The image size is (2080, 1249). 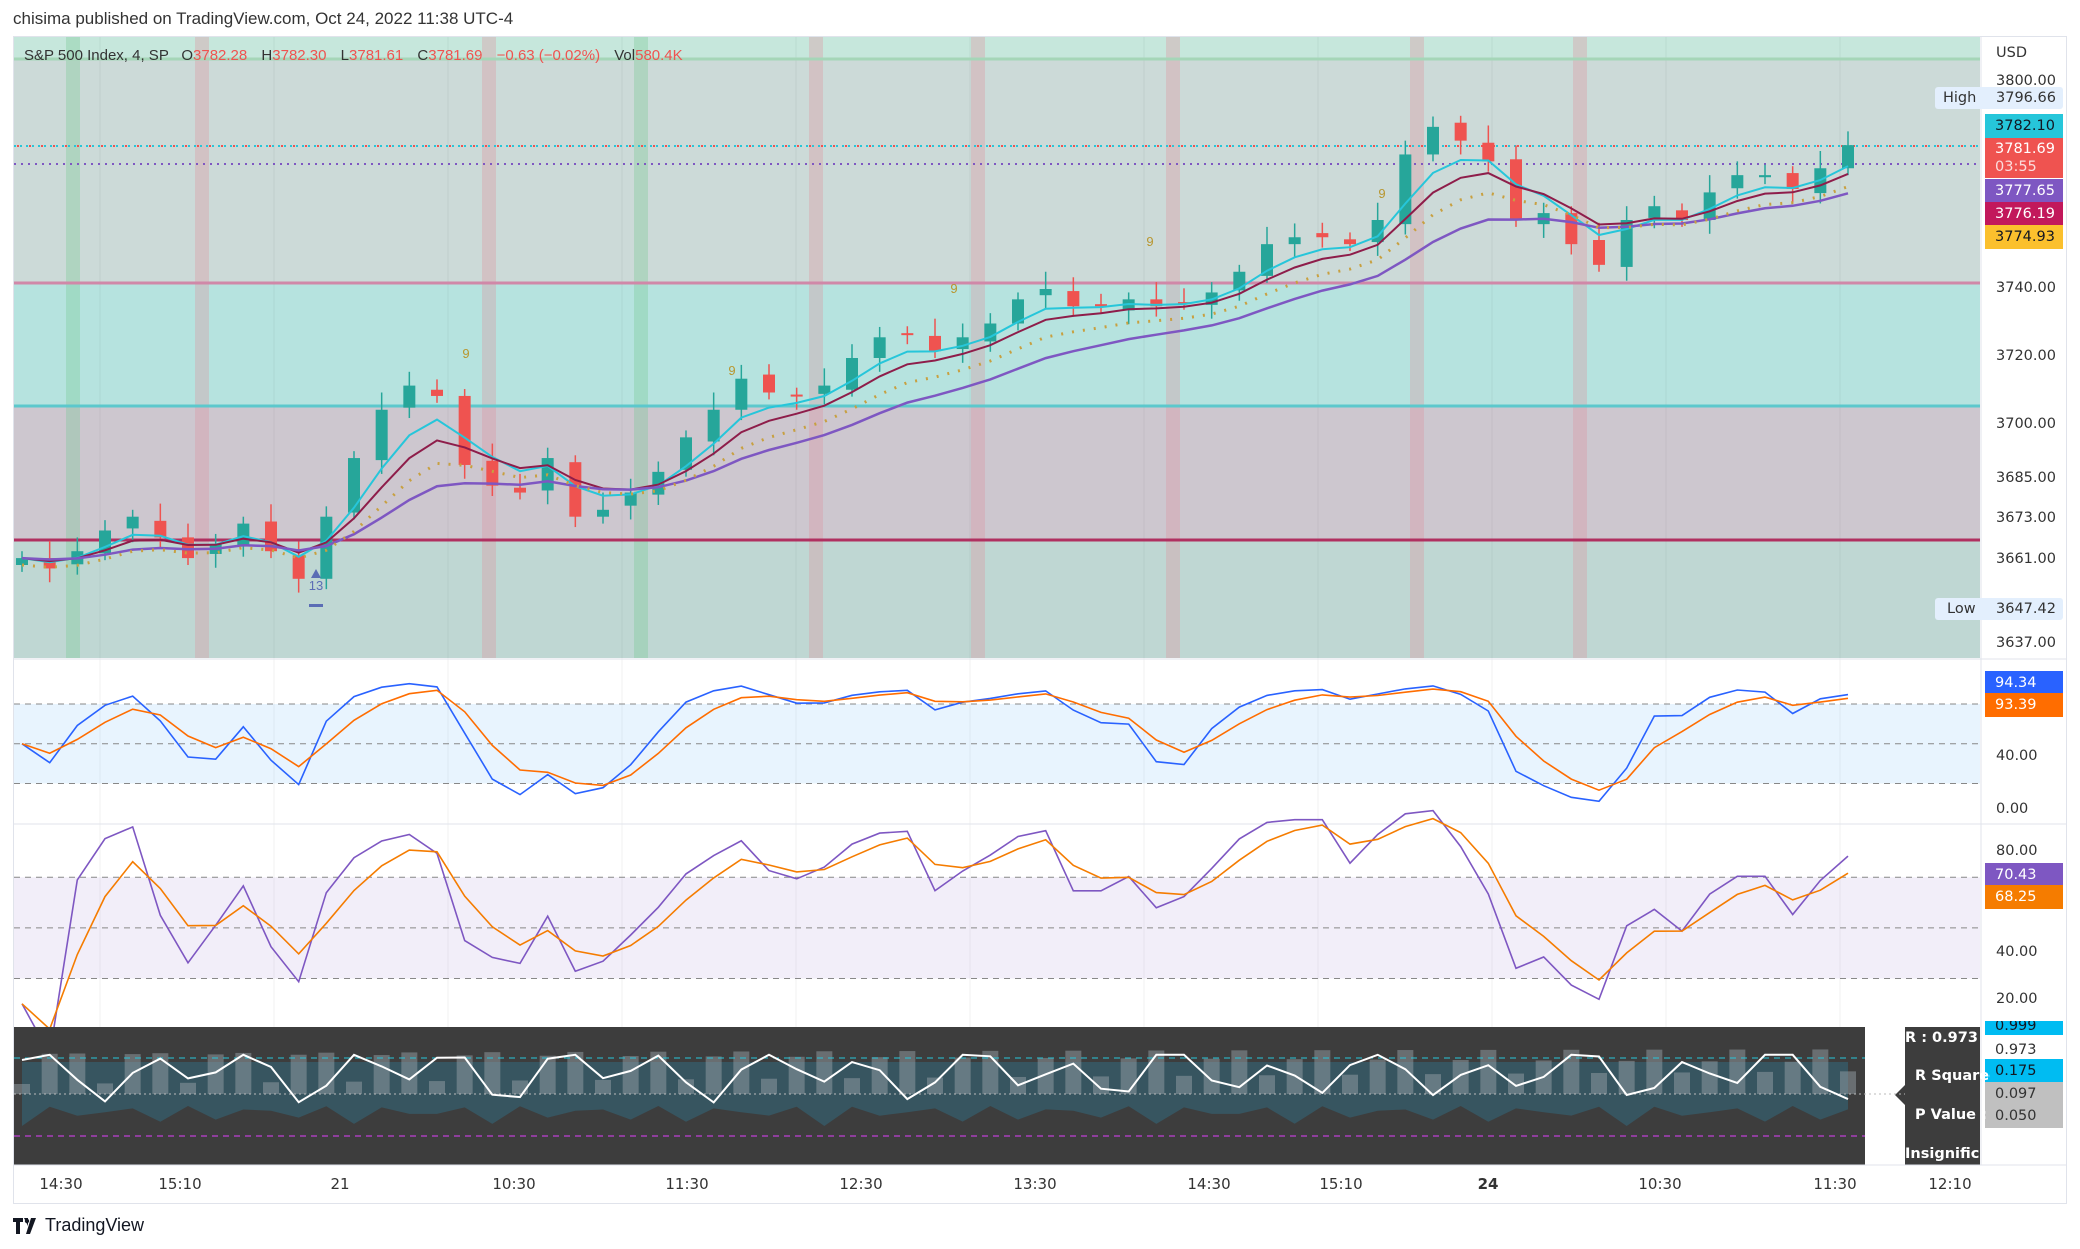 I want to click on close-label: C, so click(x=423, y=55).